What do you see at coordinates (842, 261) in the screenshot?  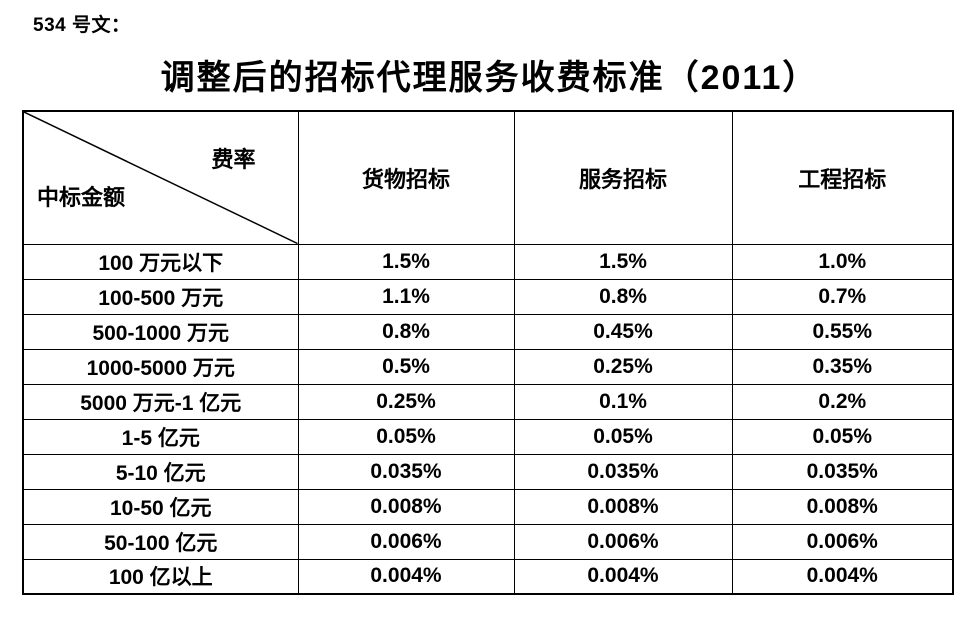 I see `fee-cell: 1.0%` at bounding box center [842, 261].